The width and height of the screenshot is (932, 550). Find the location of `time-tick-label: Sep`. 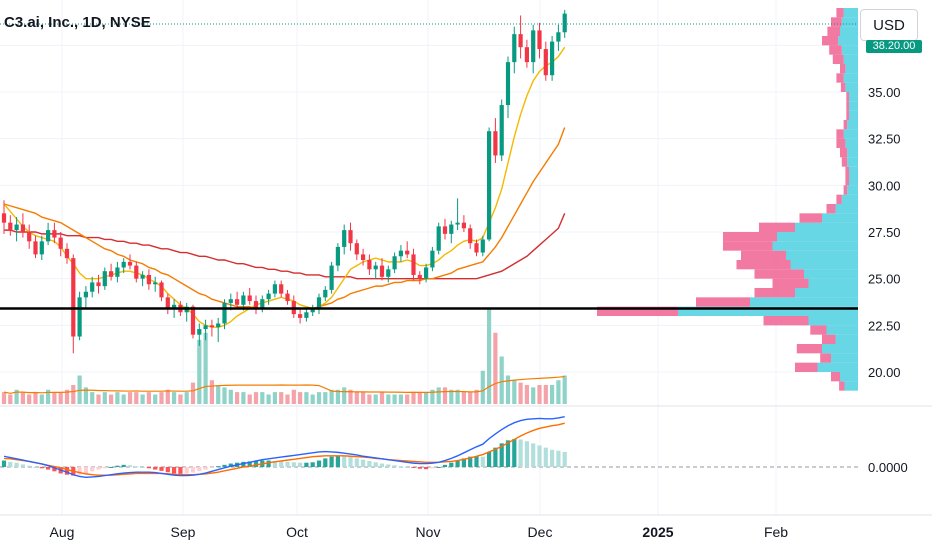

time-tick-label: Sep is located at coordinates (183, 532).